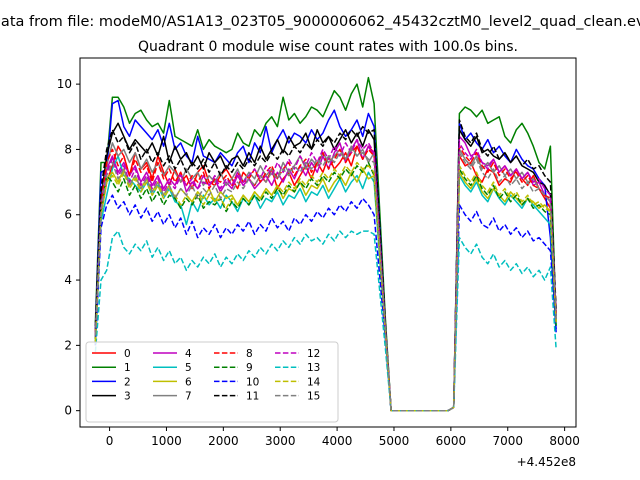  What do you see at coordinates (252, 397) in the screenshot?
I see `legend-label-11: 11` at bounding box center [252, 397].